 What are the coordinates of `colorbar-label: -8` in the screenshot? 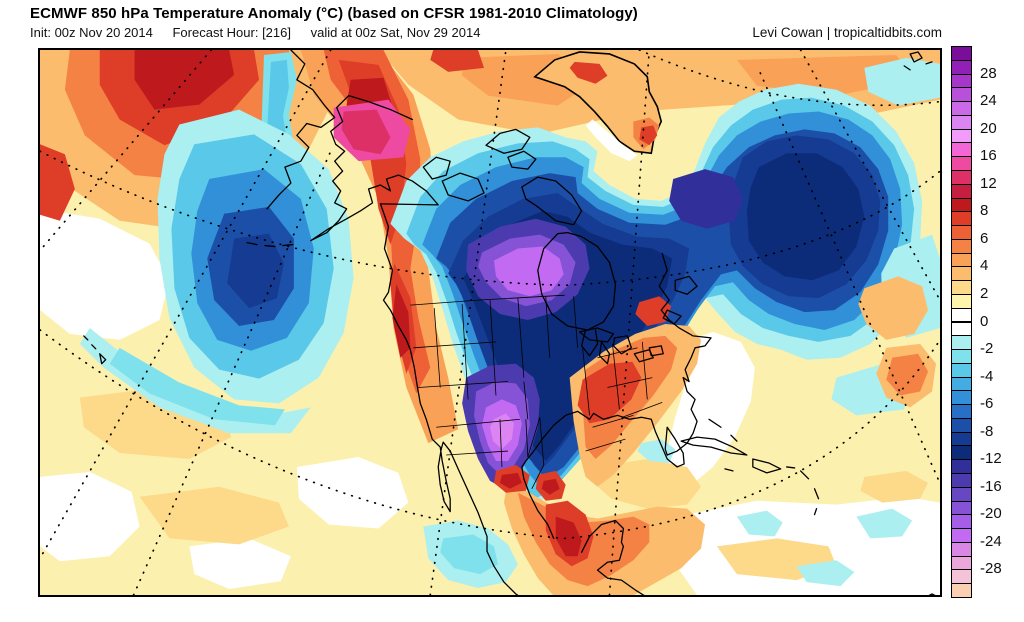 It's located at (987, 431).